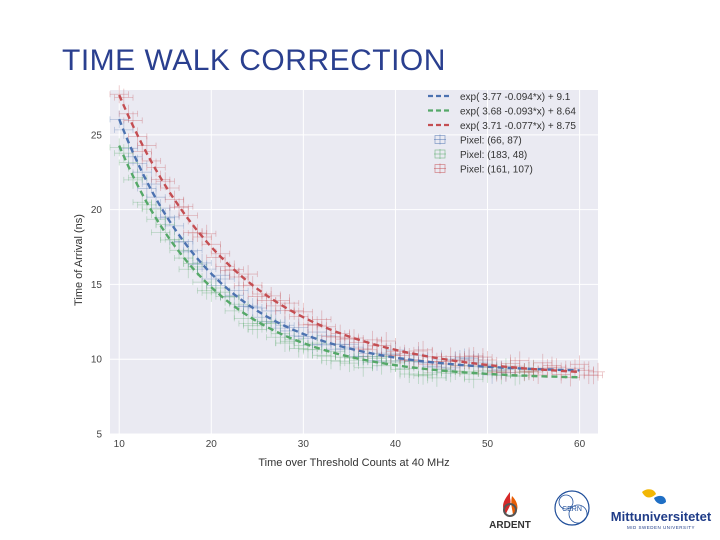 This screenshot has width=720, height=540. What do you see at coordinates (518, 126) in the screenshot?
I see `legend-fit-label: exp( 3.71 -0.077*x) + 8.75` at bounding box center [518, 126].